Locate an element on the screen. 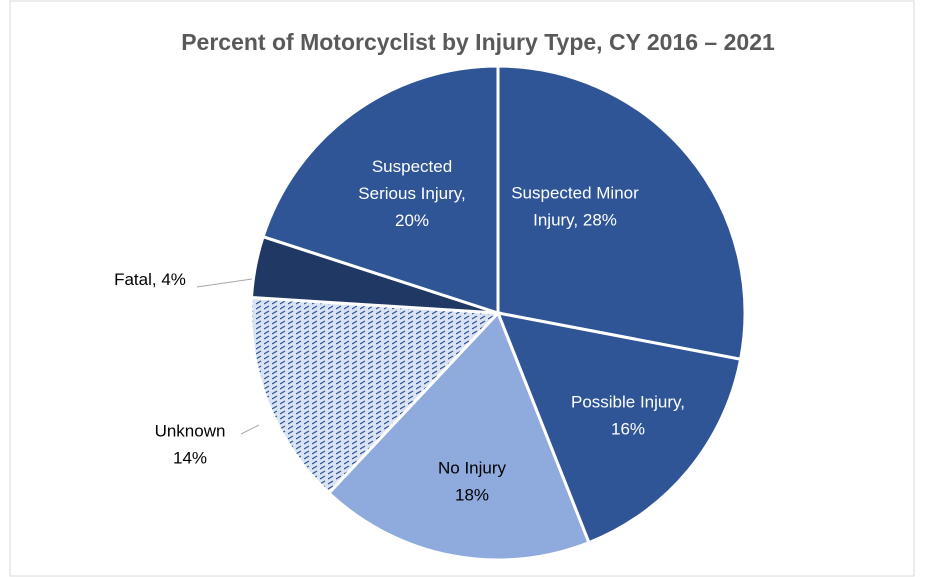 This screenshot has height=577, width=925. data-label: Possible Injury, 16% is located at coordinates (628, 416).